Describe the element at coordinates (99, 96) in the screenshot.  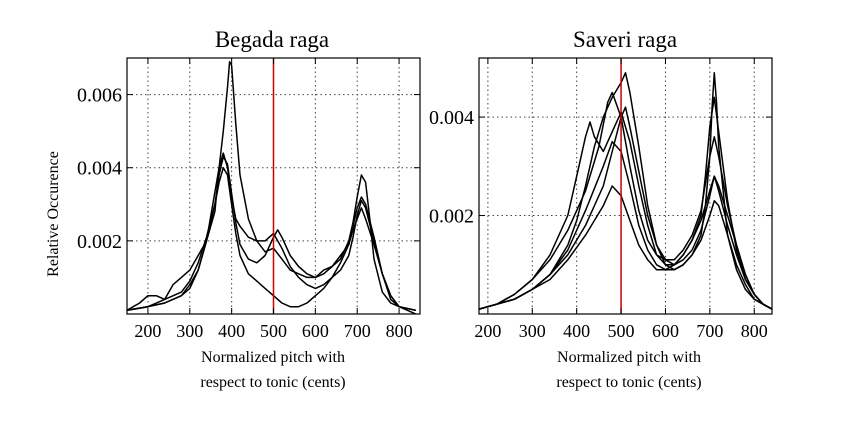
I see `y-tick-label: 0.006` at that location.